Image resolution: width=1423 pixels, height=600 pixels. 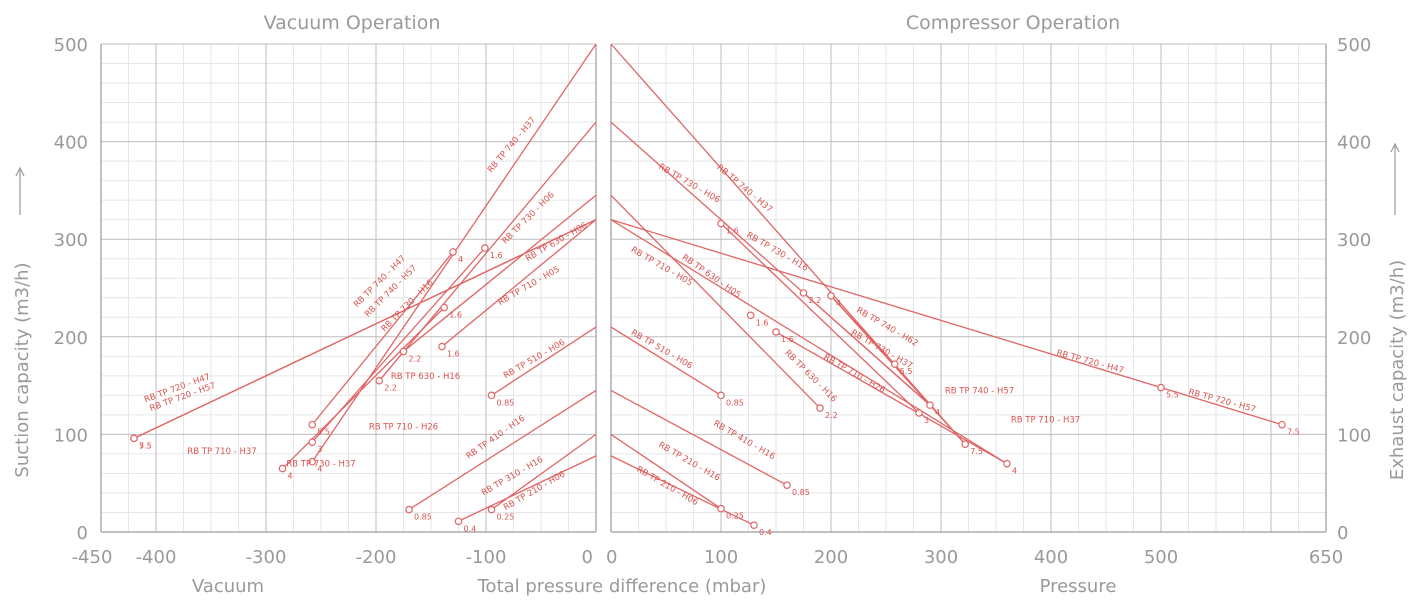 What do you see at coordinates (1354, 45) in the screenshot?
I see `y-tick-label-right: 500` at bounding box center [1354, 45].